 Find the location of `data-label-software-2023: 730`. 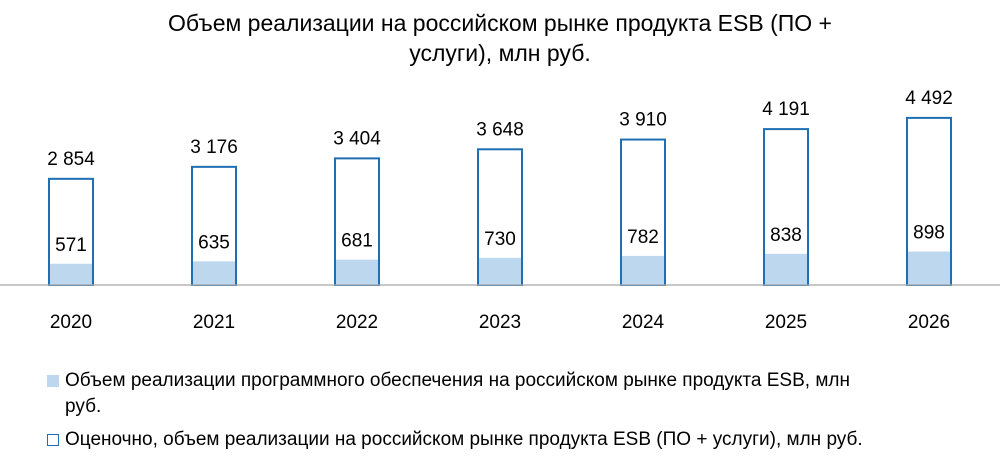

data-label-software-2023: 730 is located at coordinates (500, 239).